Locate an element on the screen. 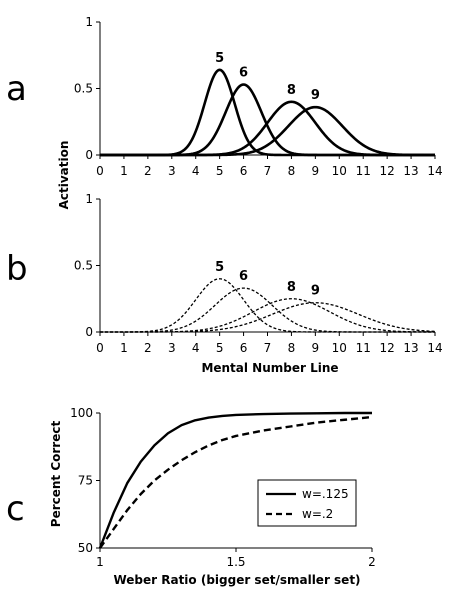 The width and height of the screenshot is (466, 599). weber-ratio-axis-title: Weber Ratio (bigger set/smaller set) is located at coordinates (236, 580).